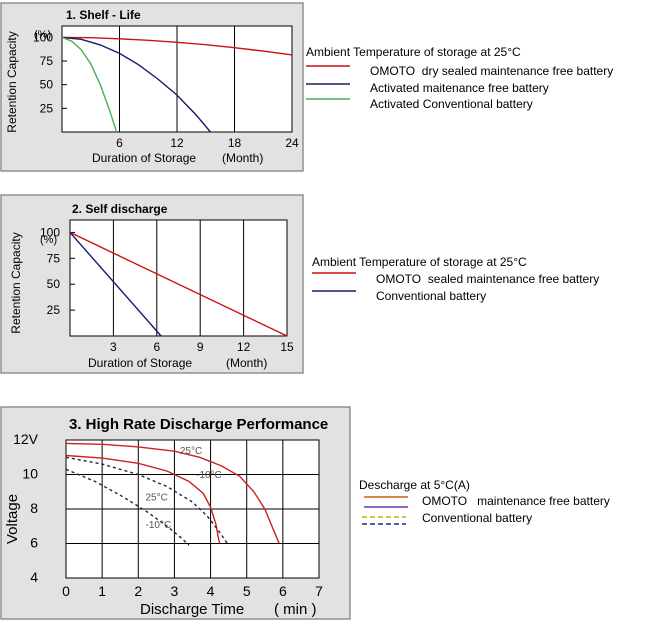  What do you see at coordinates (102, 591) in the screenshot?
I see `x-tick-label: 1` at bounding box center [102, 591].